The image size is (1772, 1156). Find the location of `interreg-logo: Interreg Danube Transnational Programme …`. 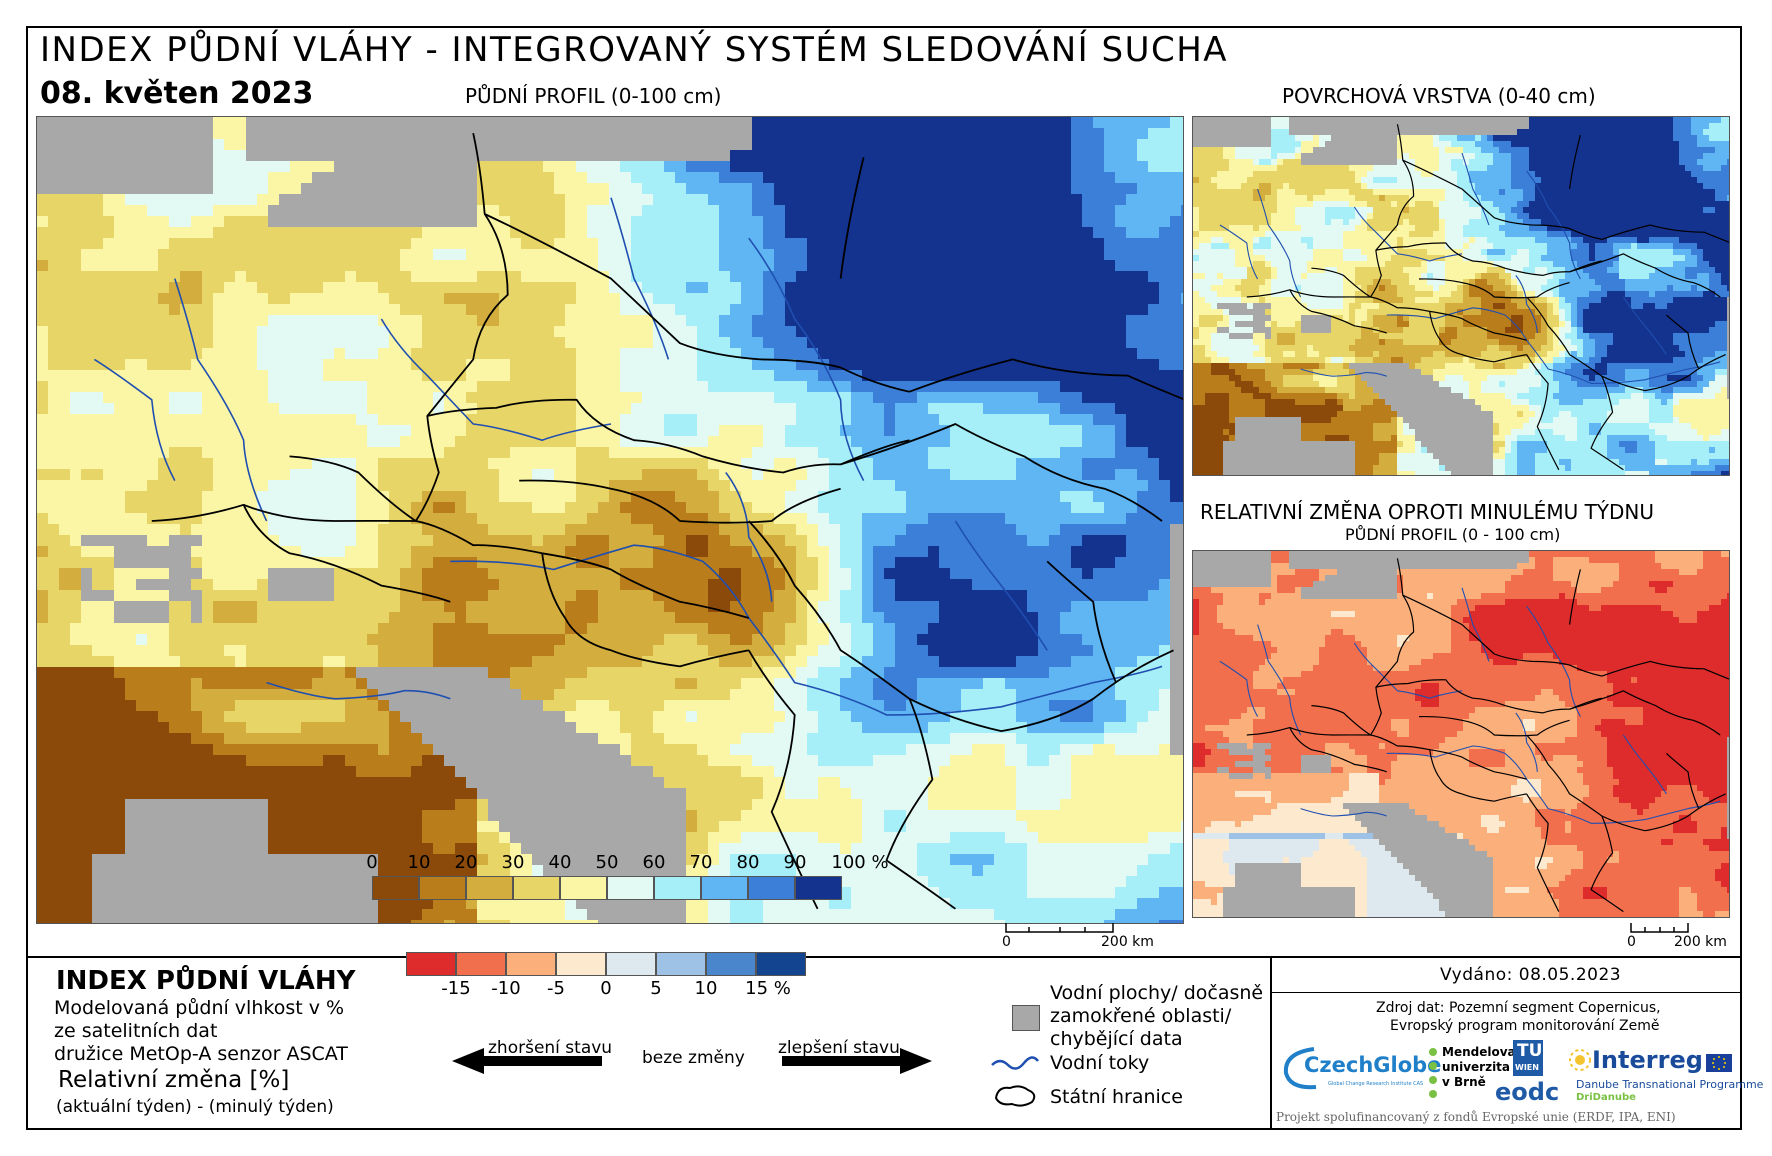

interreg-logo: Interreg Danube Transnational Programme … is located at coordinates (1665, 1077).